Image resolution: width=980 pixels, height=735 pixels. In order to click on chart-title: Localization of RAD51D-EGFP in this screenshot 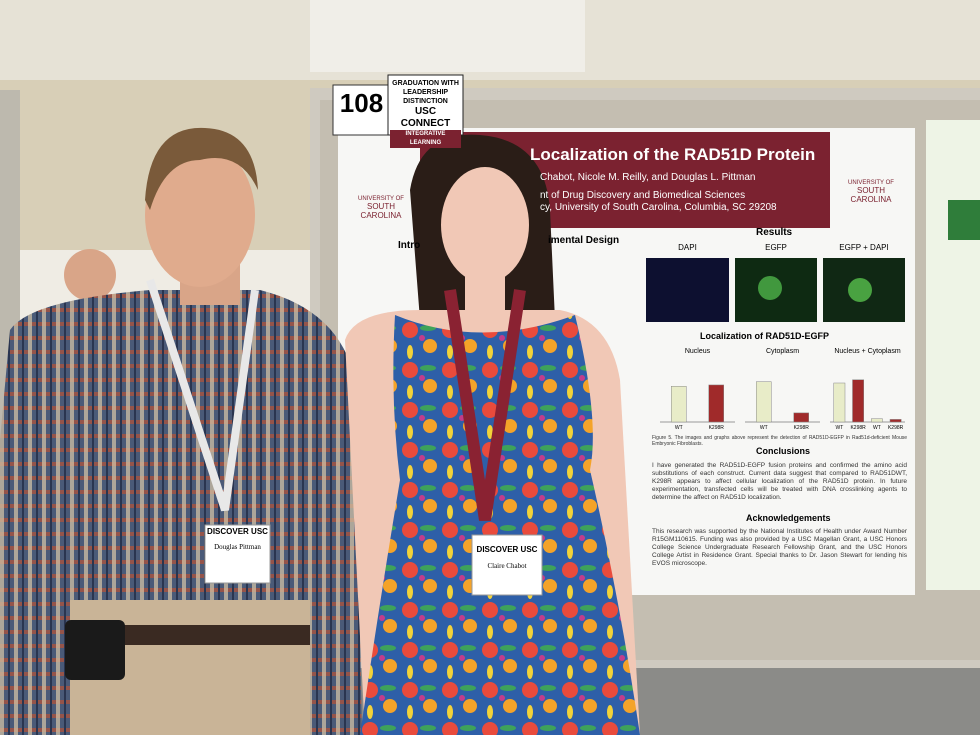, I will do `click(765, 336)`.